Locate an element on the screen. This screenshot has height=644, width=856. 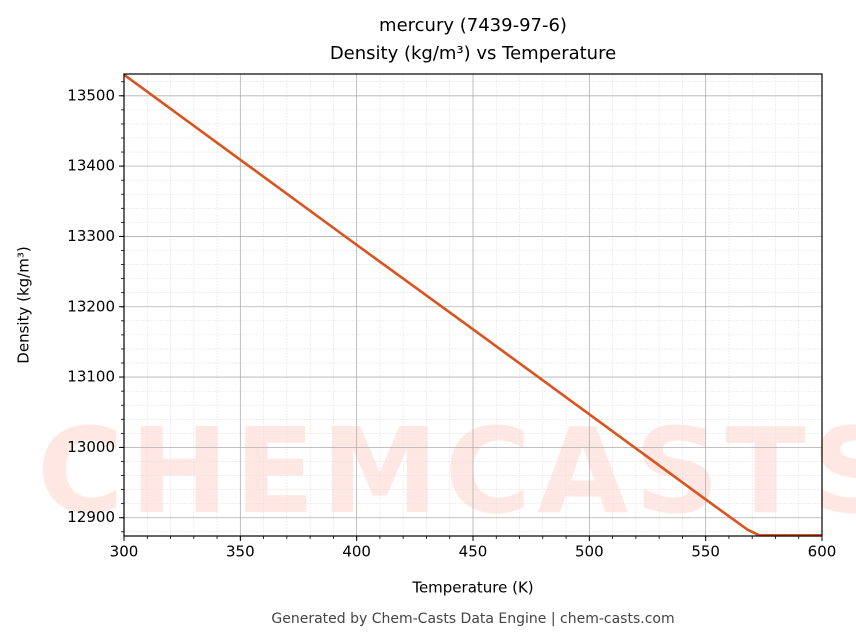
y-tick-label: 13400 is located at coordinates (91, 166).